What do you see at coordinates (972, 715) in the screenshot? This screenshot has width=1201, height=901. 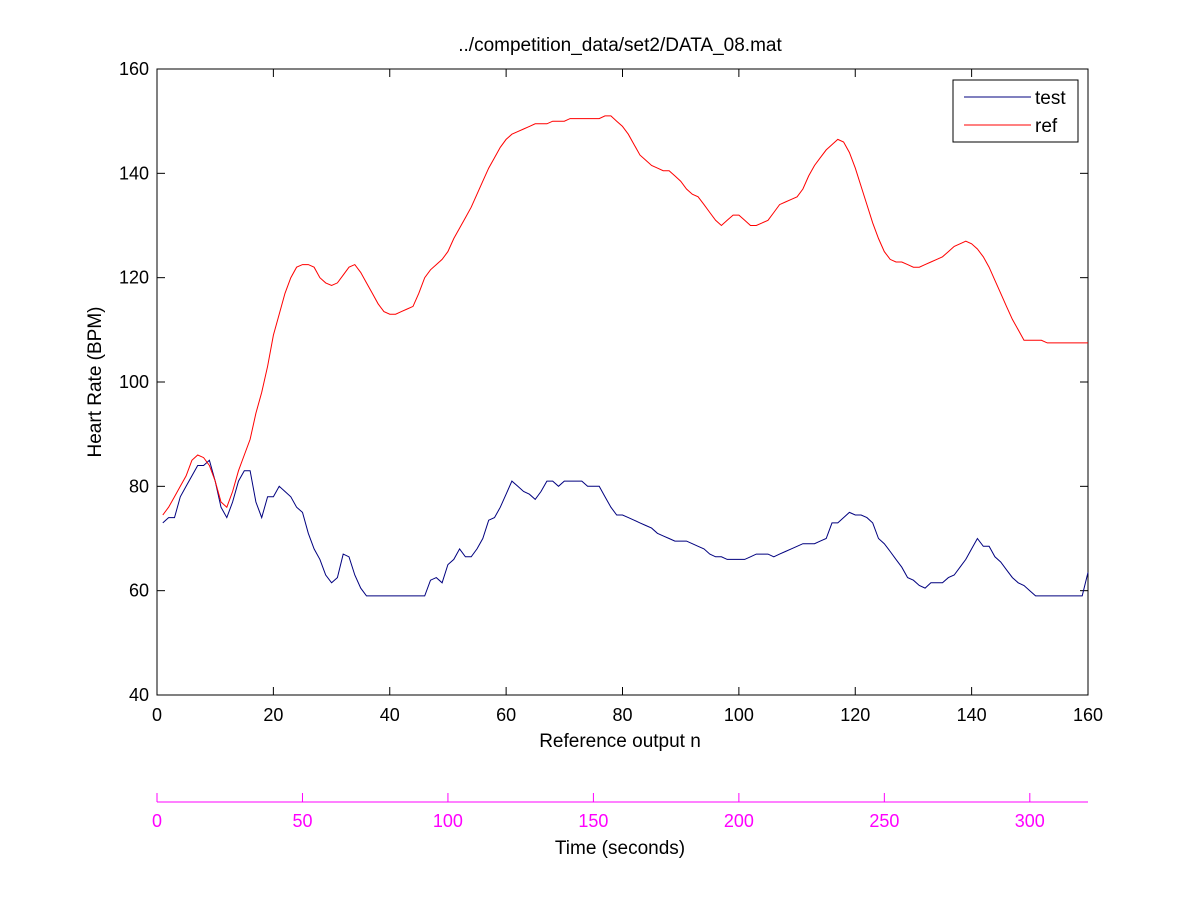 I see `x-tick-label-140: 140` at bounding box center [972, 715].